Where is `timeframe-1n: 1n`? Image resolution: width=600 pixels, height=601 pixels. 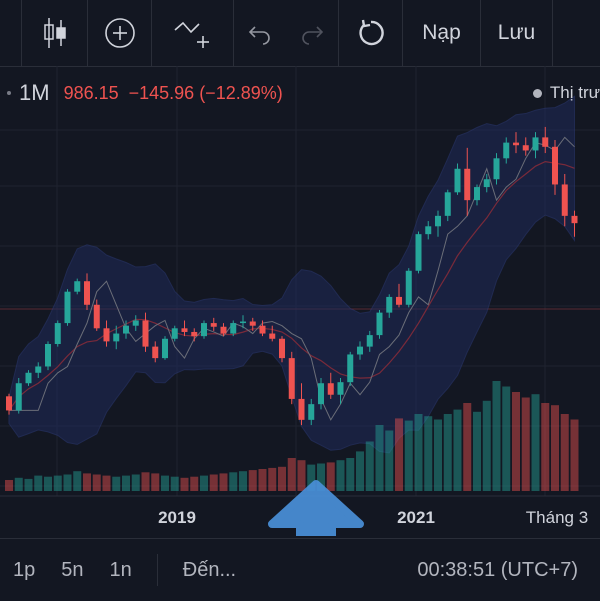
timeframe-1n: 1n is located at coordinates (120, 569).